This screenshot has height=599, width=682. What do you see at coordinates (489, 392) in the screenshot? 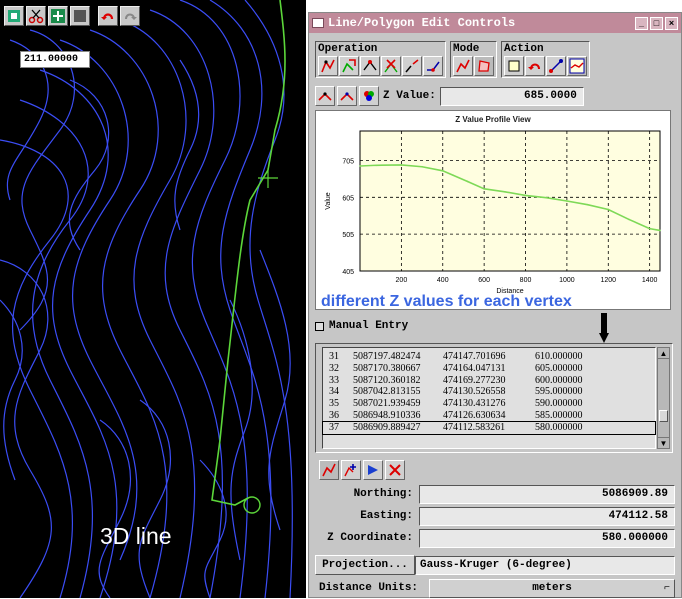
I see `table-row: 34 5087042.813155 474130.526558 595.000000` at bounding box center [489, 392].